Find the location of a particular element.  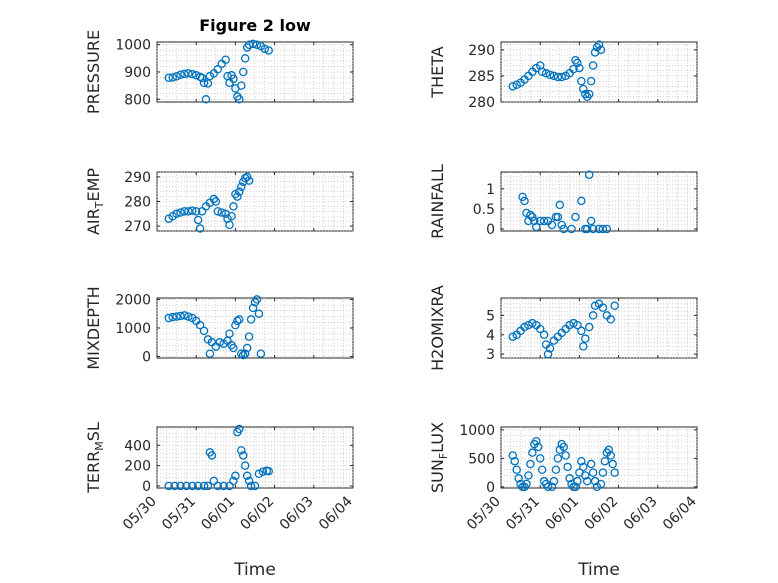

y-tick-label: 200 is located at coordinates (137, 467).